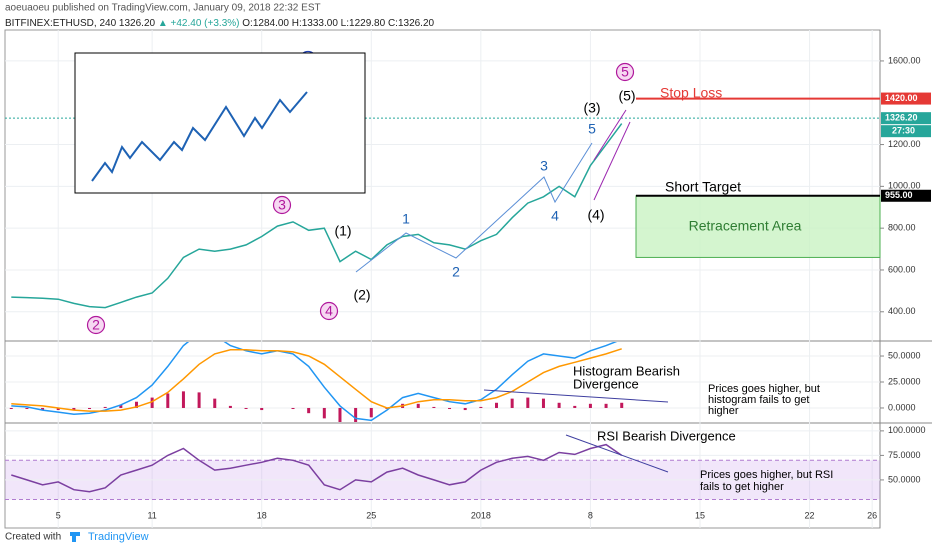  I want to click on note: RSI Bearish Divergence, so click(666, 435).